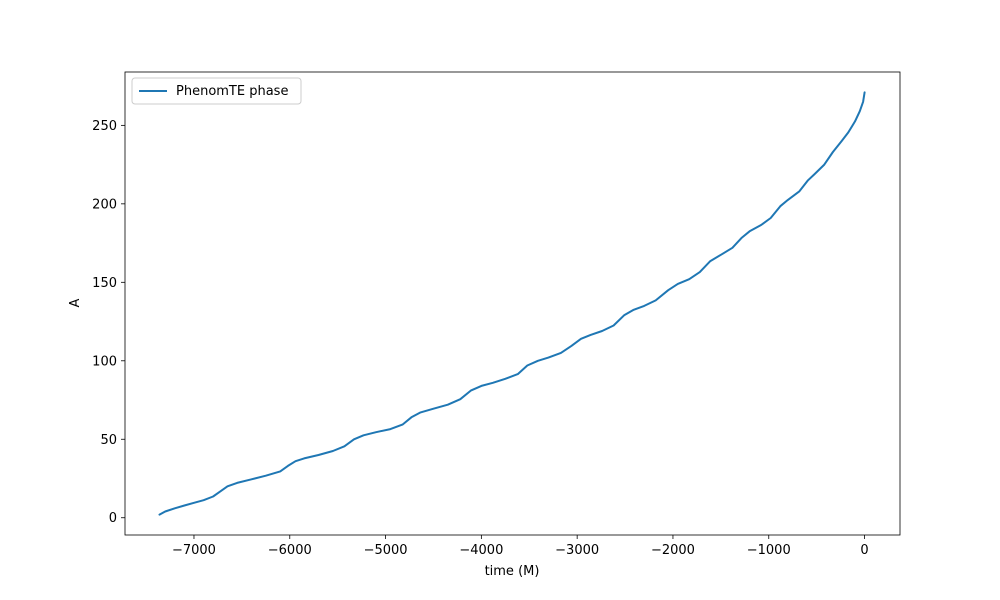  Describe the element at coordinates (673, 550) in the screenshot. I see `x-tick-label: −2000` at that location.